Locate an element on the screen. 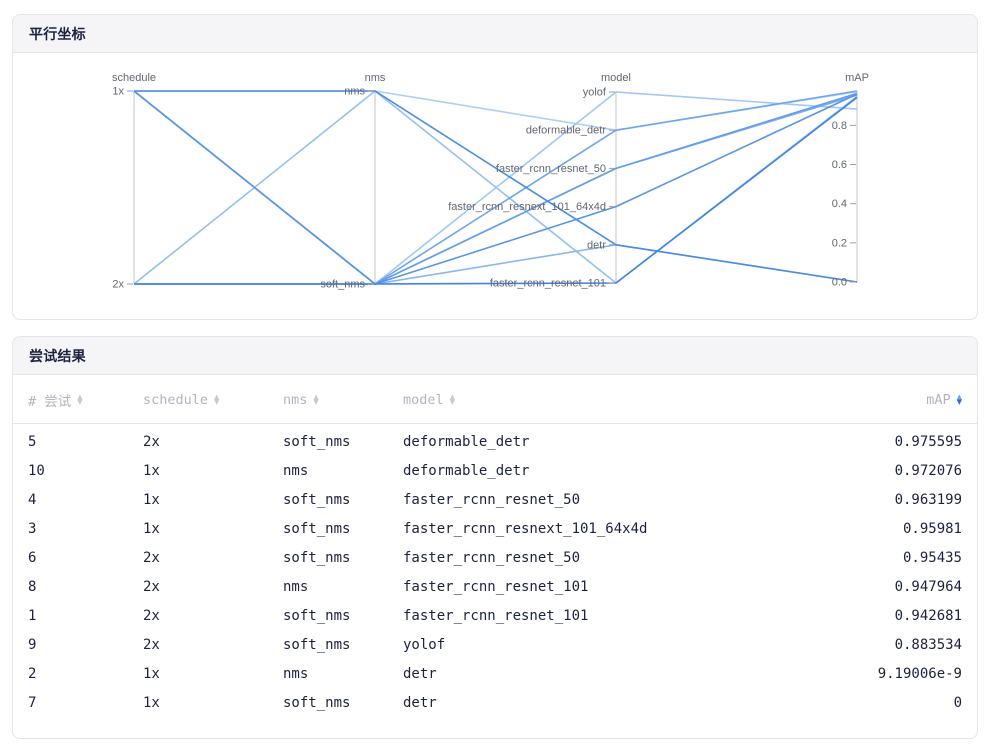 The height and width of the screenshot is (747, 990). axis-title-model: model is located at coordinates (616, 78).